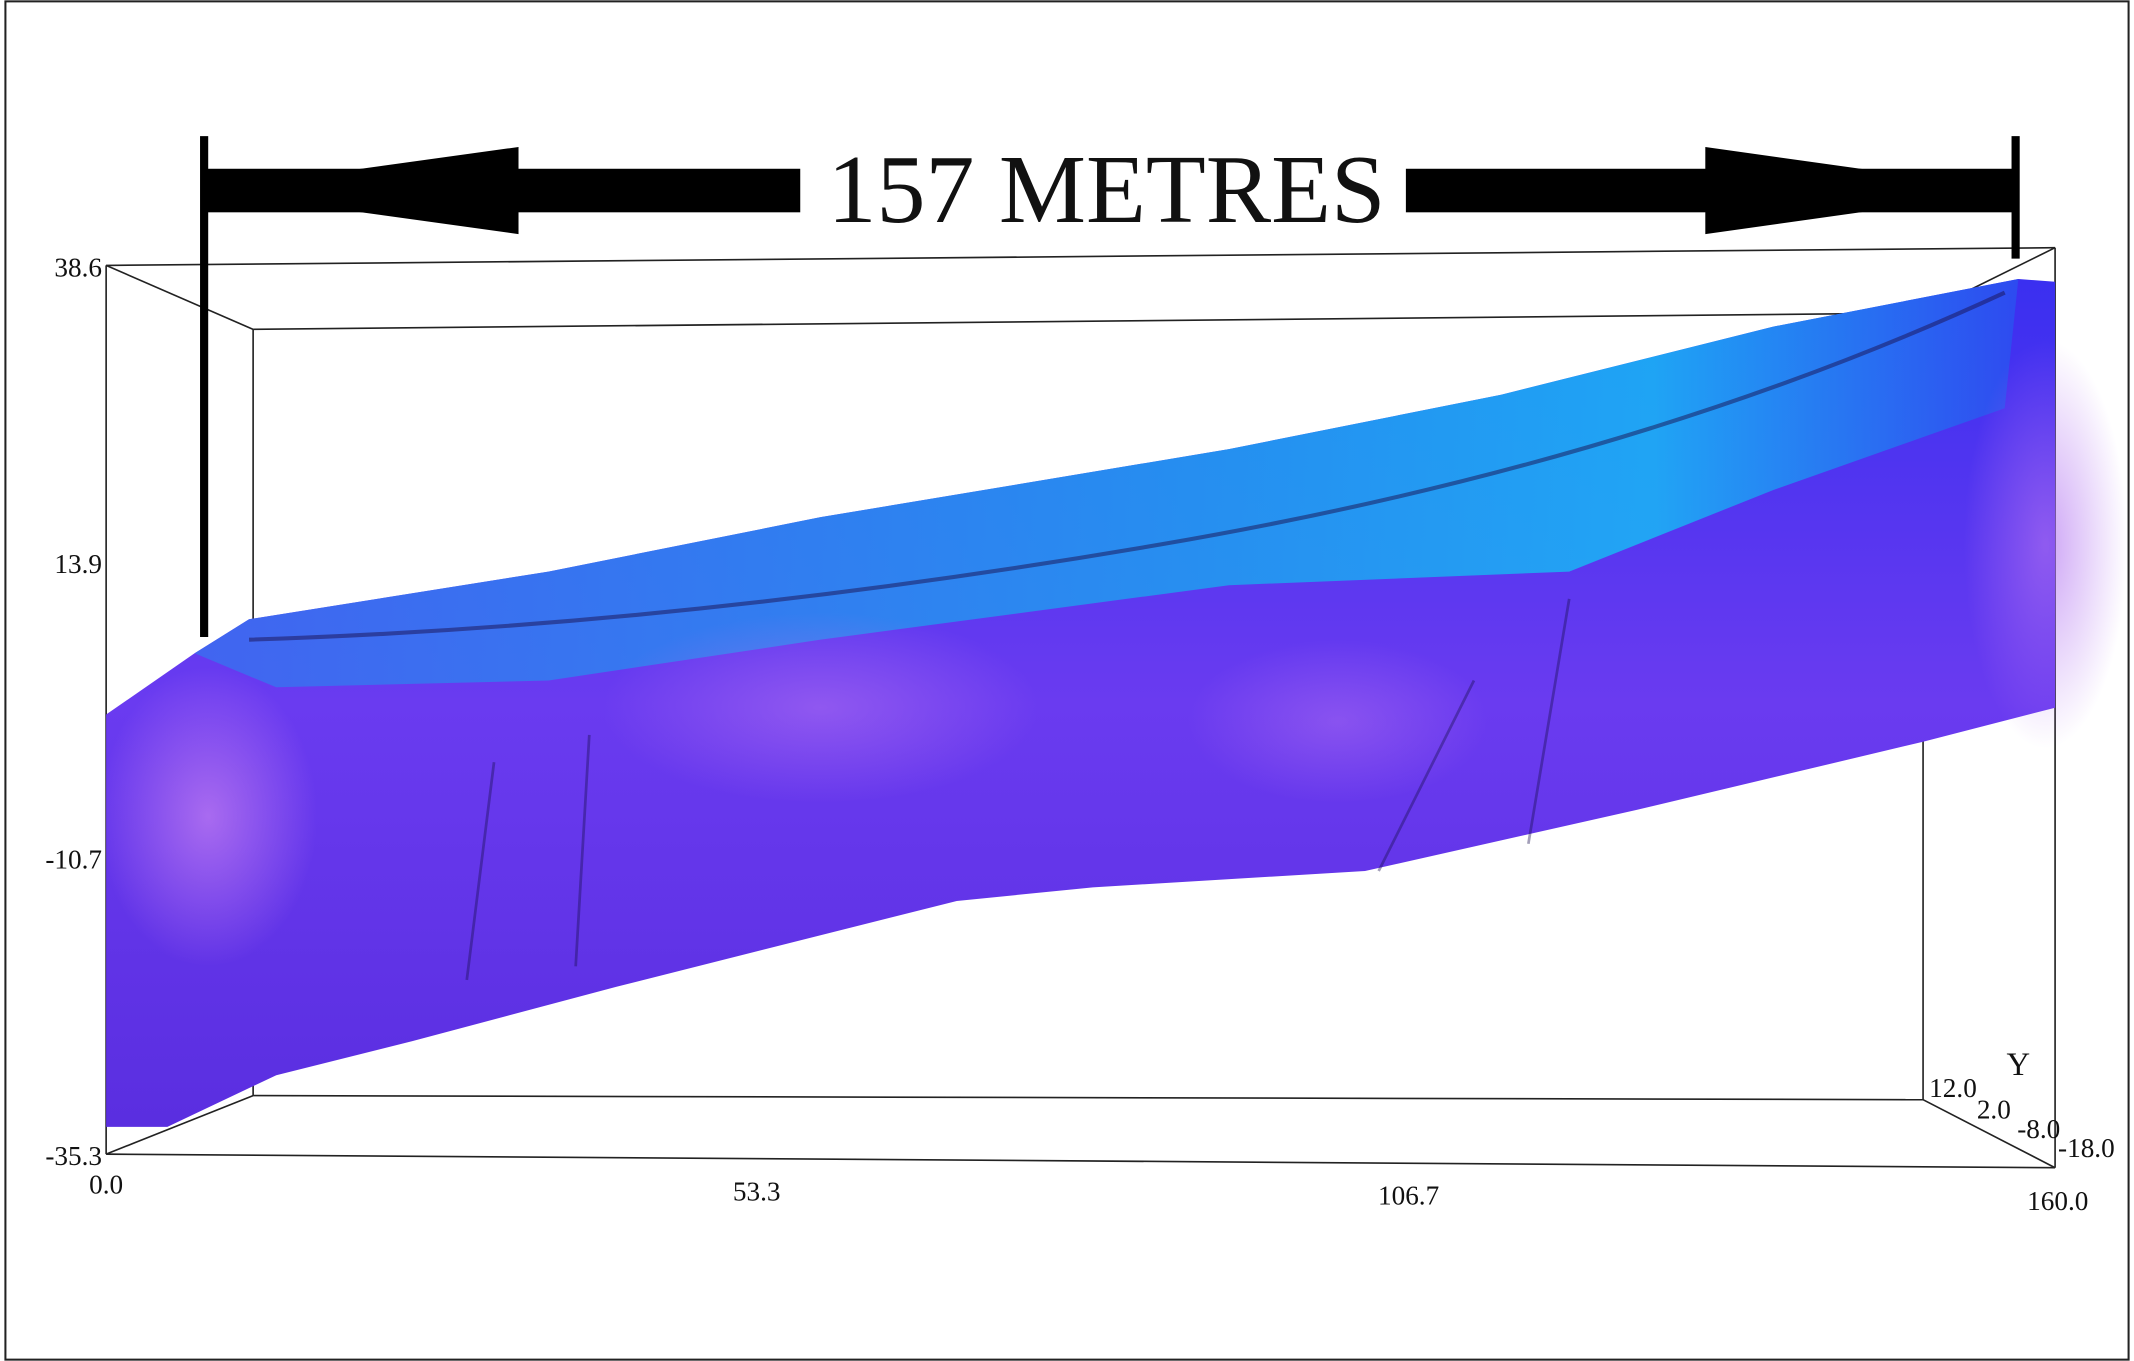  I want to click on x-tick-label: 106.7, so click(1408, 1195).